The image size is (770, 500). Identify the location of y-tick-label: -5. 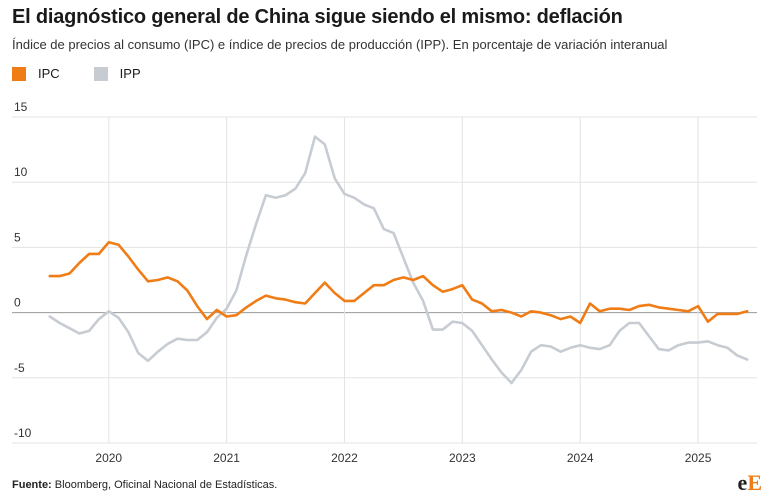
(19, 368).